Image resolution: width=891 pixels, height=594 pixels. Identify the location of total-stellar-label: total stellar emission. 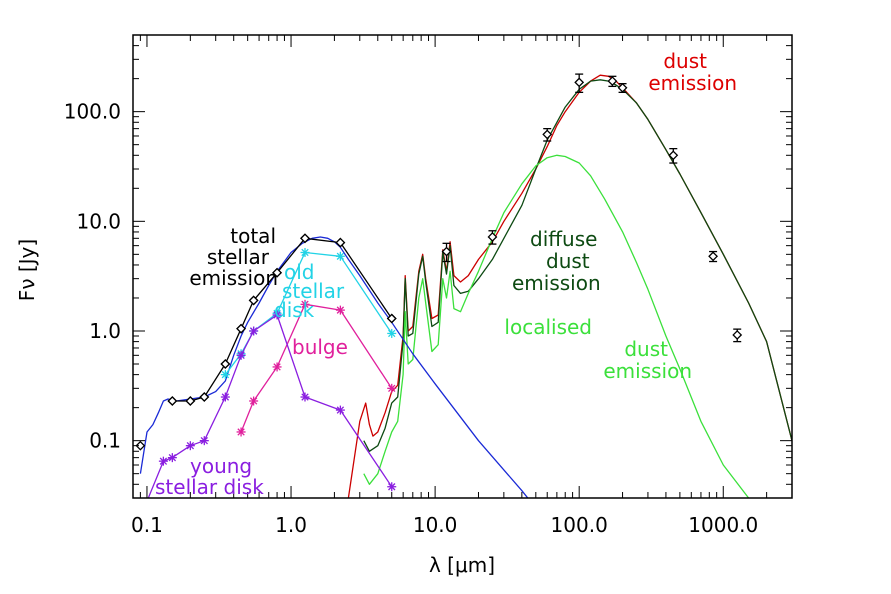
(233, 257).